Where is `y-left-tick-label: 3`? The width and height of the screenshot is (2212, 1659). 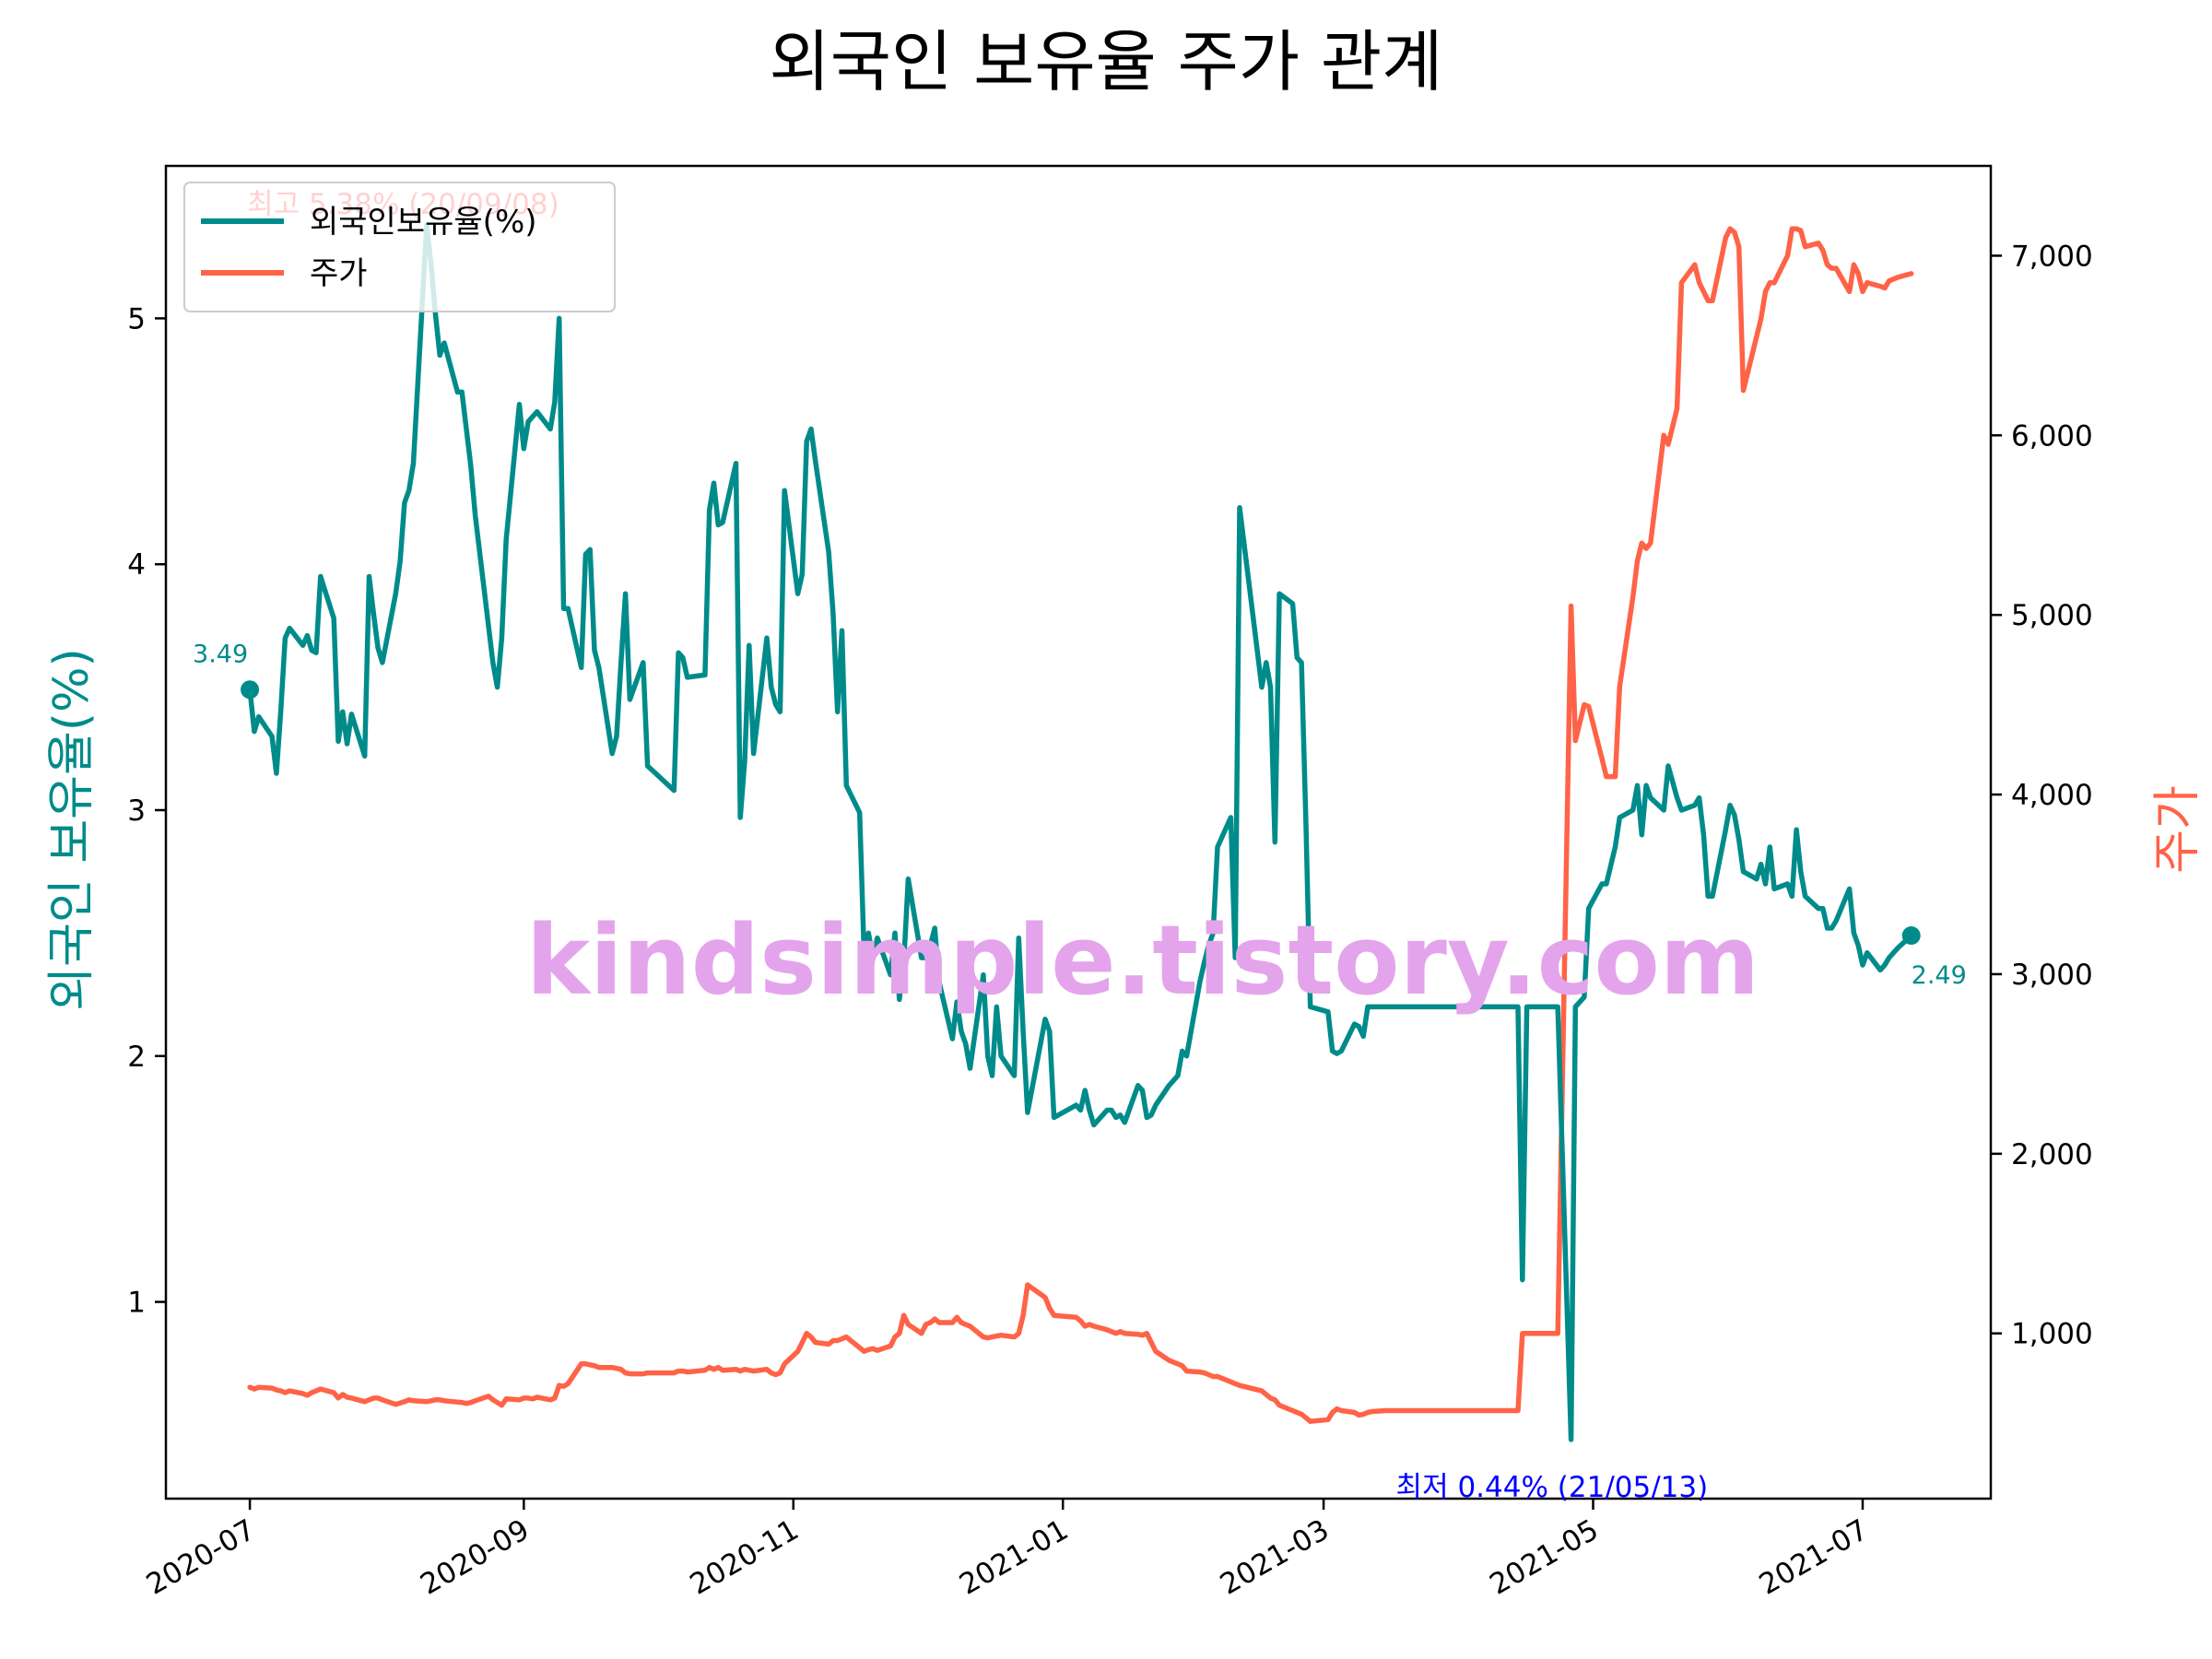 y-left-tick-label: 3 is located at coordinates (136, 811).